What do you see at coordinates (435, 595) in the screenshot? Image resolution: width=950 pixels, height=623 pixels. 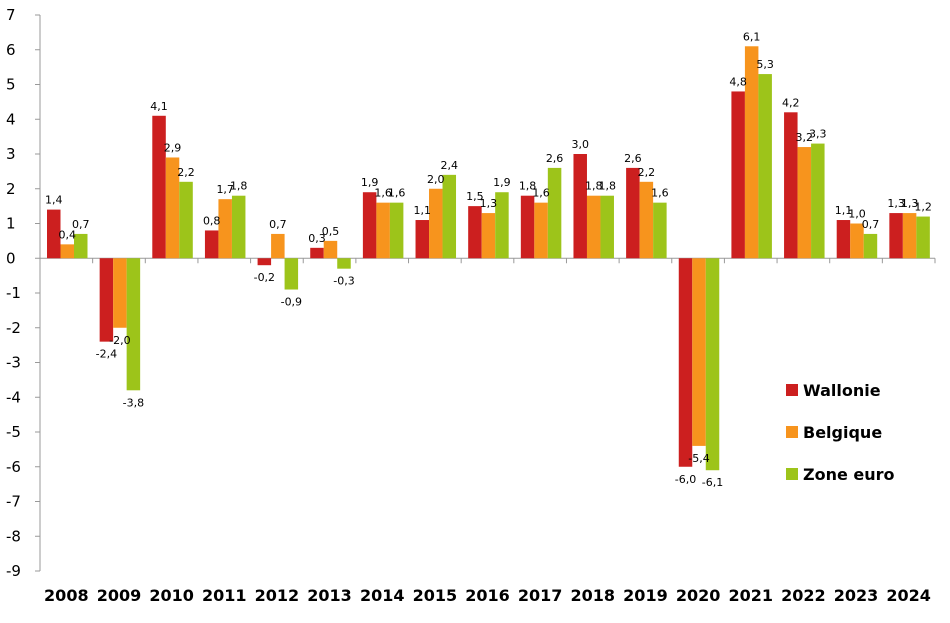 I see `x-tick-label: 2015` at bounding box center [435, 595].